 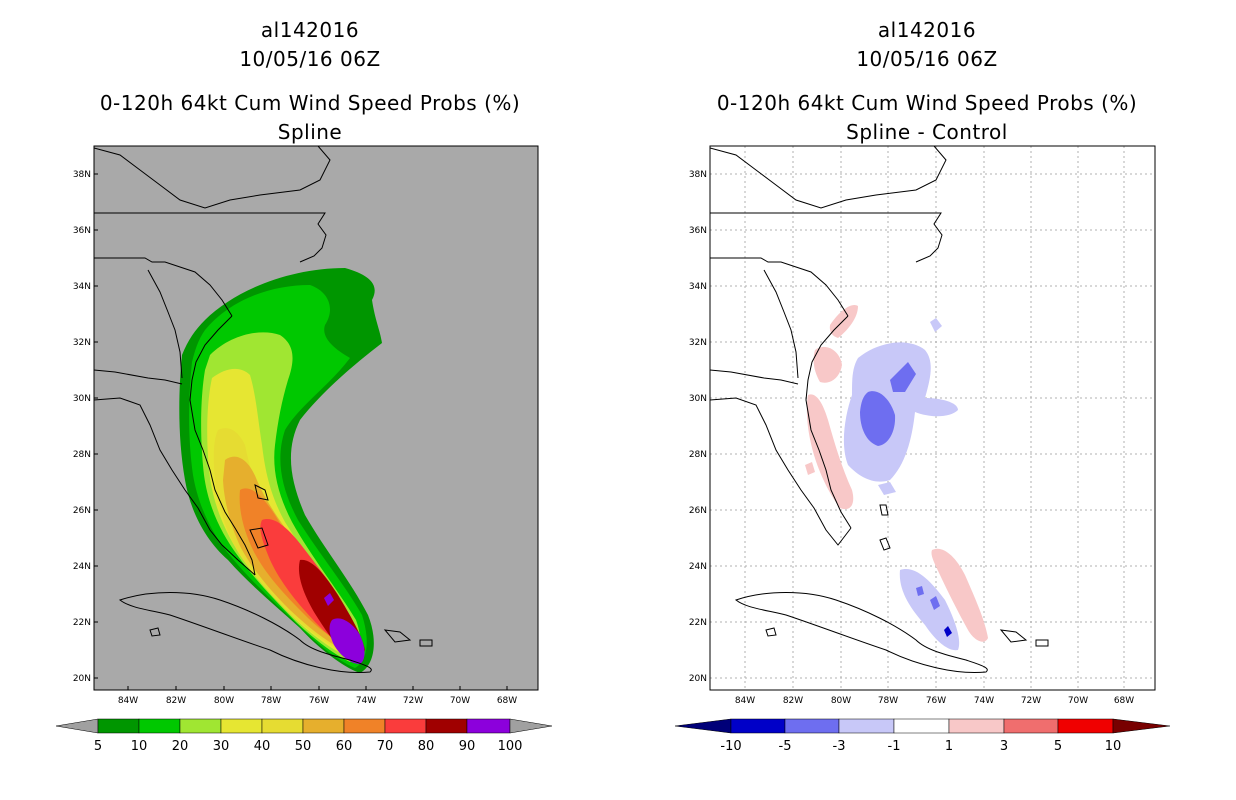 What do you see at coordinates (785, 746) in the screenshot?
I see `colorbar-label: -5` at bounding box center [785, 746].